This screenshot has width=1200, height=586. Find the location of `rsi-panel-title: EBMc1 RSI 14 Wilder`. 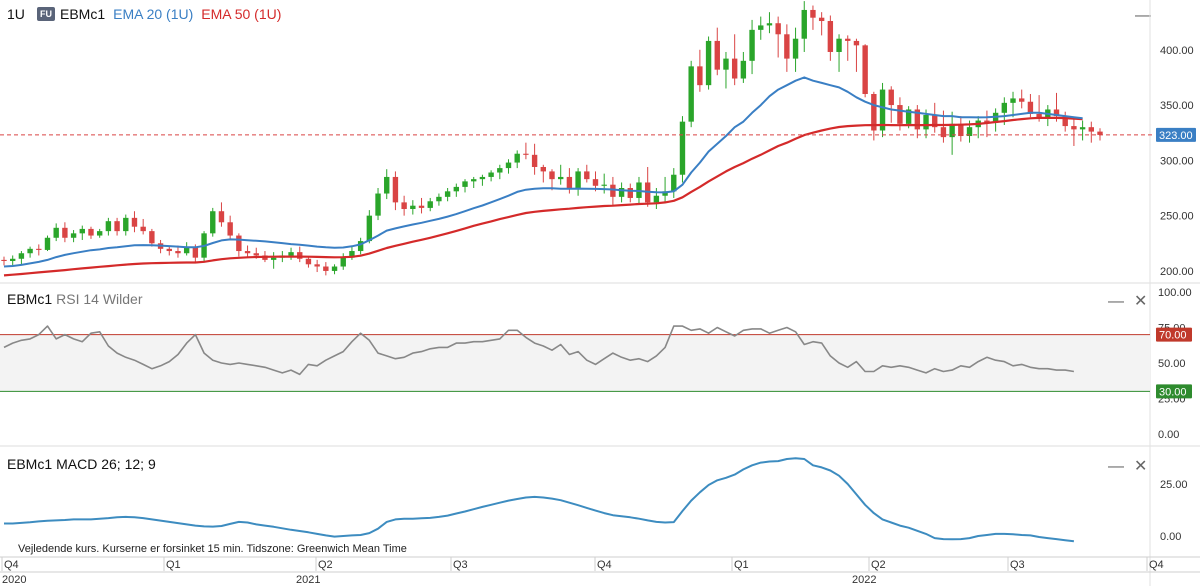

rsi-panel-title: EBMc1 RSI 14 Wilder is located at coordinates (74, 299).